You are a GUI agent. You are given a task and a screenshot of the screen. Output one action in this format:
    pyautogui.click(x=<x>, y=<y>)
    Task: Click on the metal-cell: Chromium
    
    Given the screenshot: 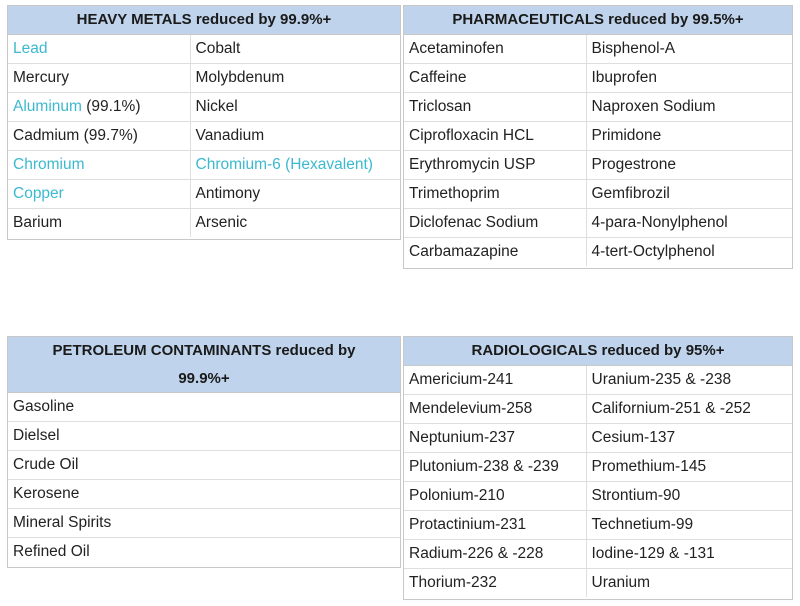 What is the action you would take?
    pyautogui.click(x=99, y=165)
    